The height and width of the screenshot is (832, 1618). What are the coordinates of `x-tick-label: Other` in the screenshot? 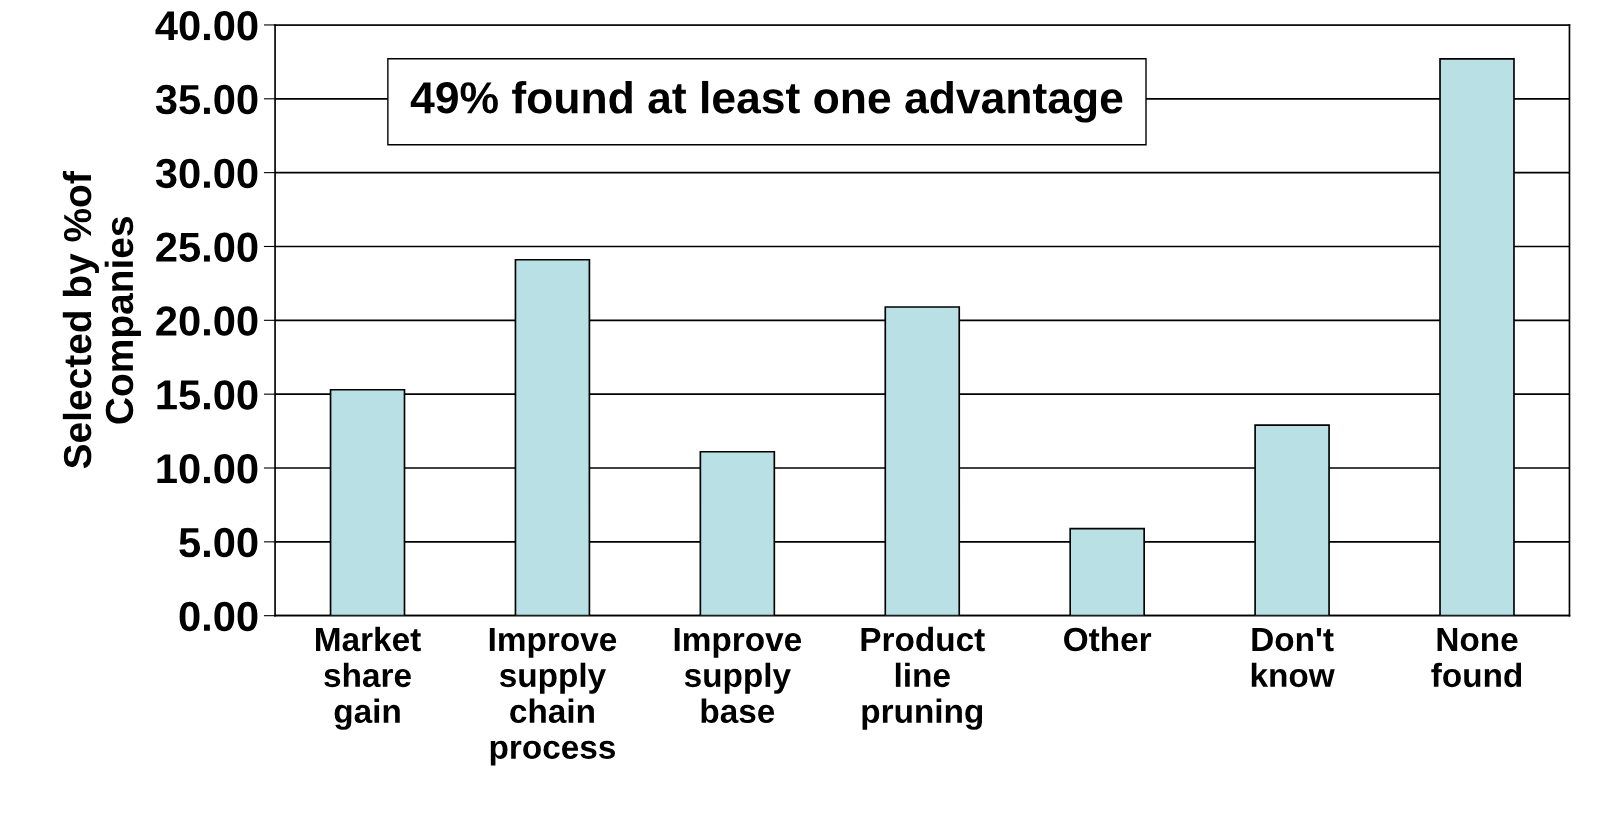 It's located at (1108, 639).